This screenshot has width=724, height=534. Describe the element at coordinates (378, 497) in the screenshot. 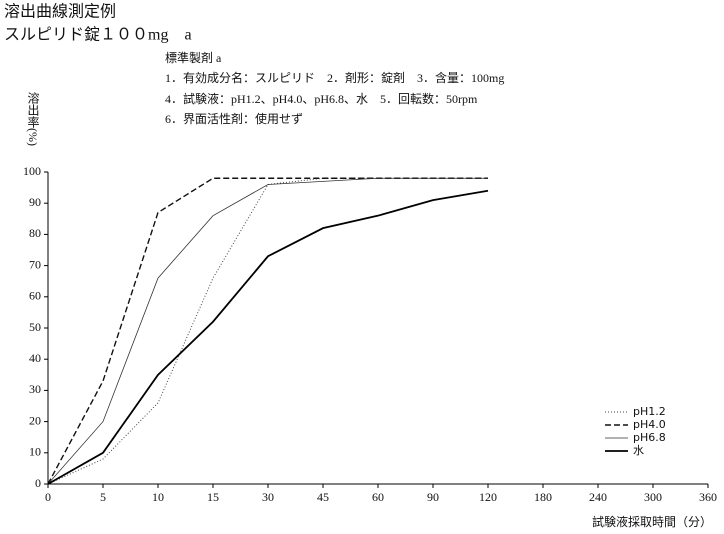

I see `x-tick-label: 60` at that location.